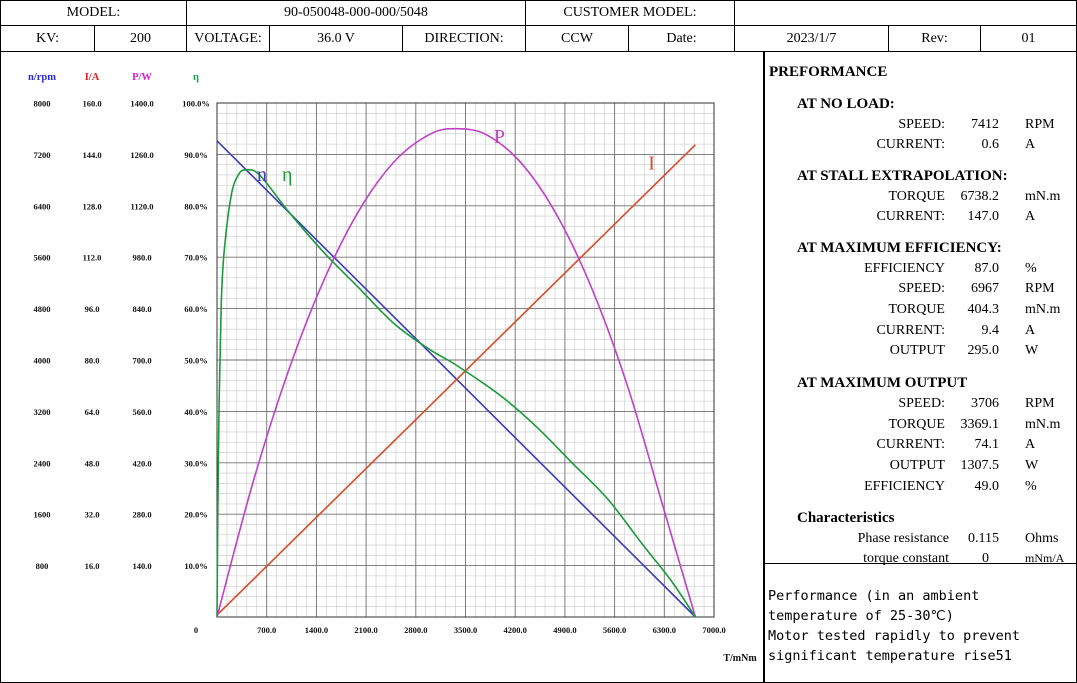 This screenshot has height=683, width=1077. What do you see at coordinates (811, 38) in the screenshot?
I see `date-value: 2023/1/7` at bounding box center [811, 38].